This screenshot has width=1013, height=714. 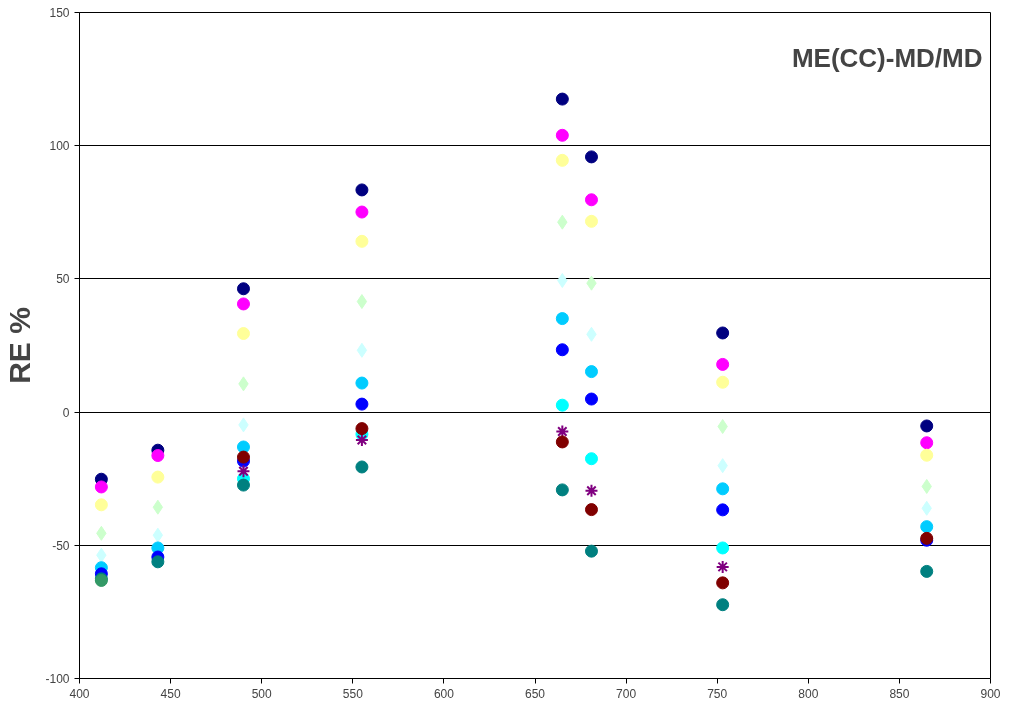 I want to click on y-tick-label: -50, so click(x=61, y=545).